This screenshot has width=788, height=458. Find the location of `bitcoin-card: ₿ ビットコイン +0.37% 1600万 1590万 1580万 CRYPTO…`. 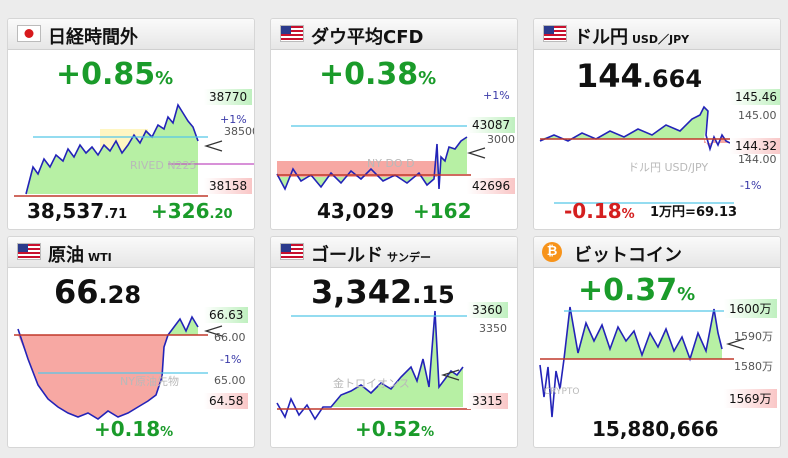

bitcoin-card: ₿ ビットコイン +0.37% 1600万 1590万 1580万 CRYPTO… is located at coordinates (657, 342).